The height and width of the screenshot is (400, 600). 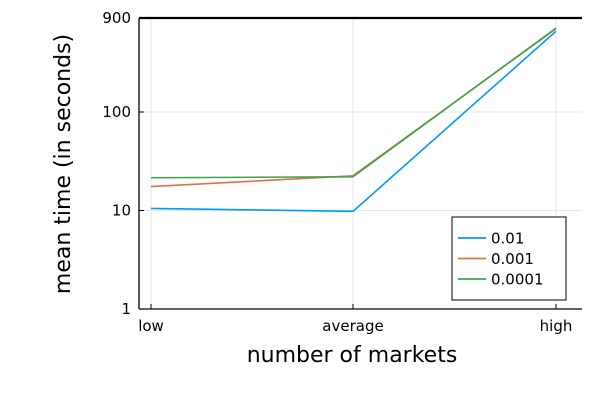 I want to click on y-tick-label: 900, so click(x=116, y=18).